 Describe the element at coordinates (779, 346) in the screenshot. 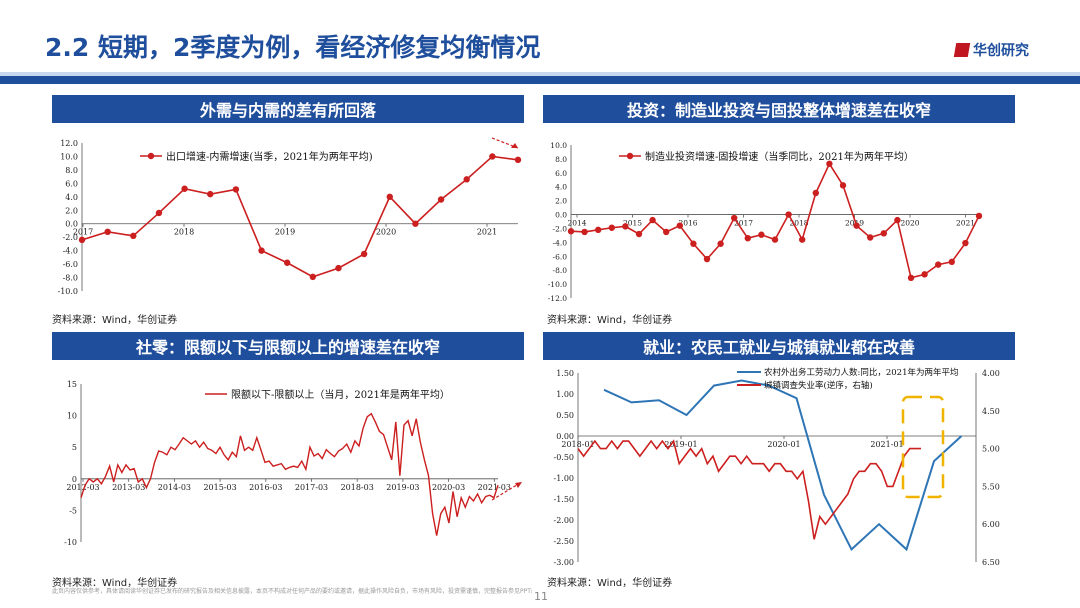

I see `panel-4-title: 就业：农民工就业与城镇就业都在改善` at that location.